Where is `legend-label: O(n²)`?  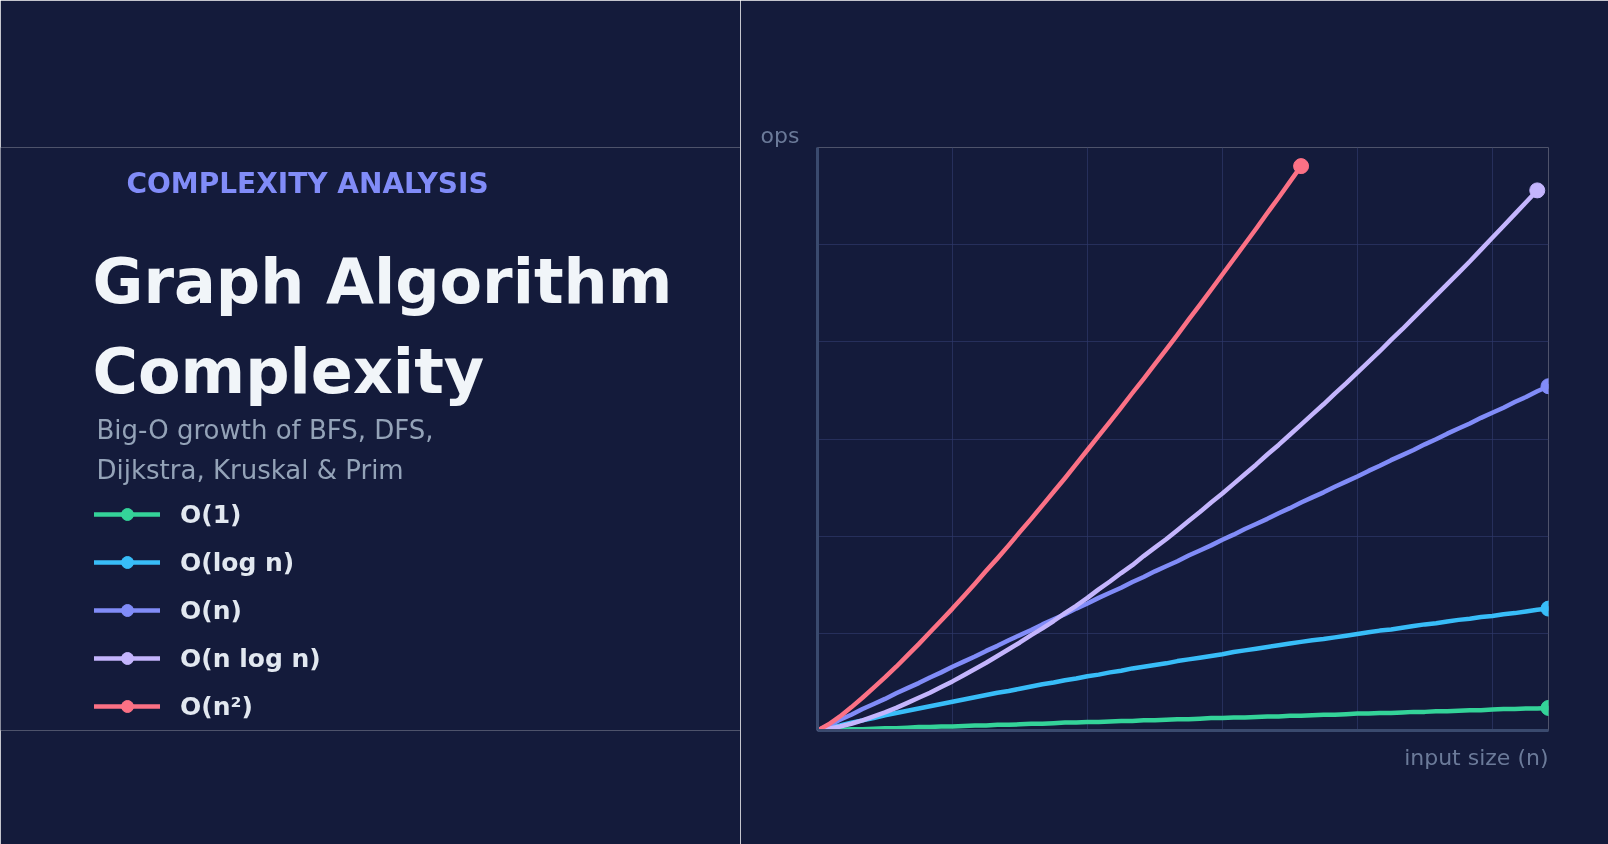
legend-label: O(n²) is located at coordinates (216, 706).